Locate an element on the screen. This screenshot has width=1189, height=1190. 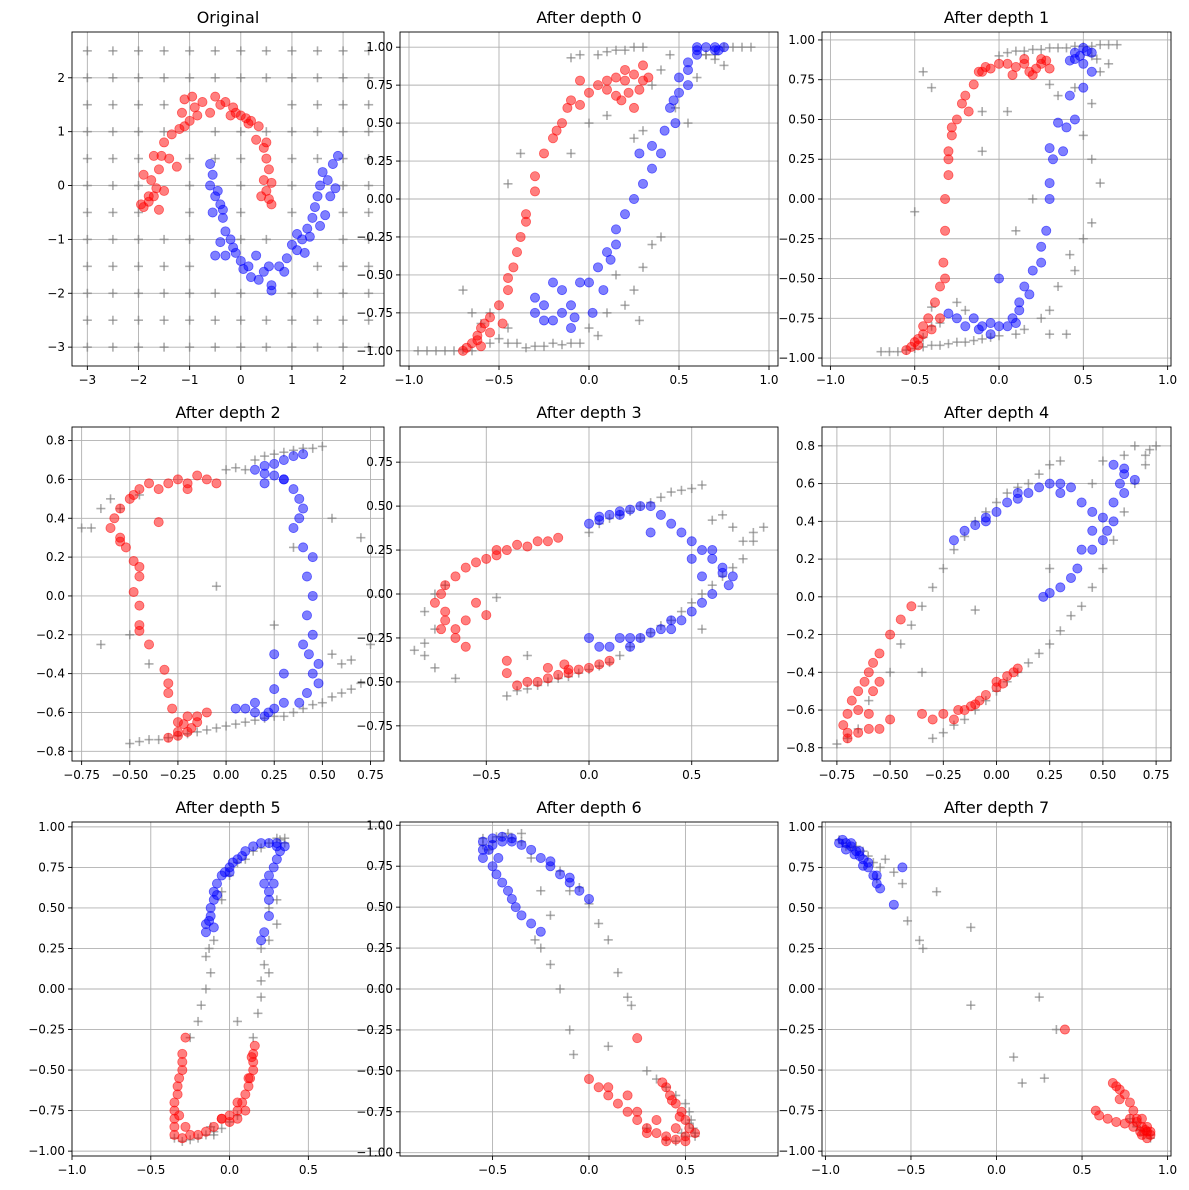
x-tick-label: −3 is located at coordinates (87, 380).